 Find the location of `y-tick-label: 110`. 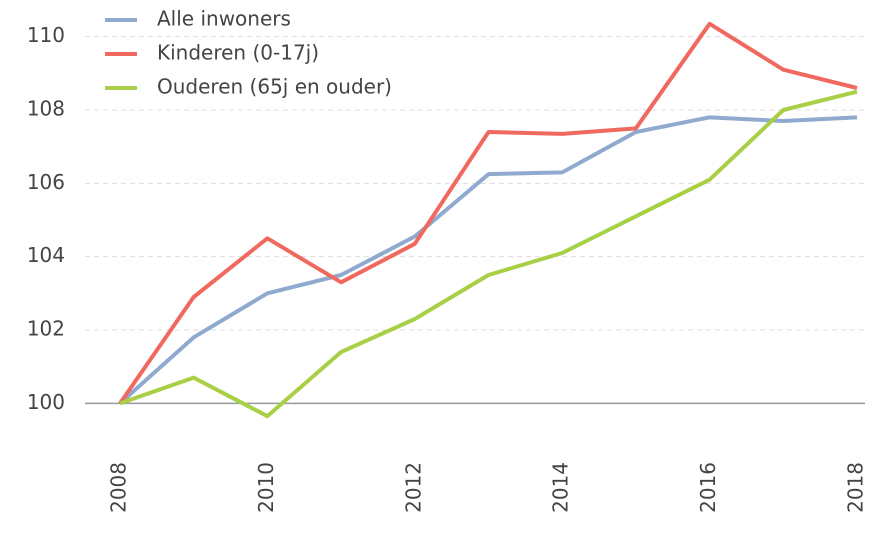

y-tick-label: 110 is located at coordinates (46, 35).